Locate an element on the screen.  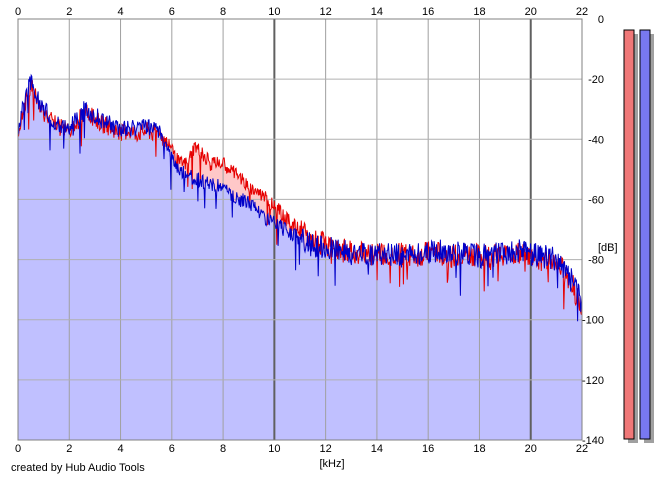
x-tick-label-top: 6 is located at coordinates (172, 12).